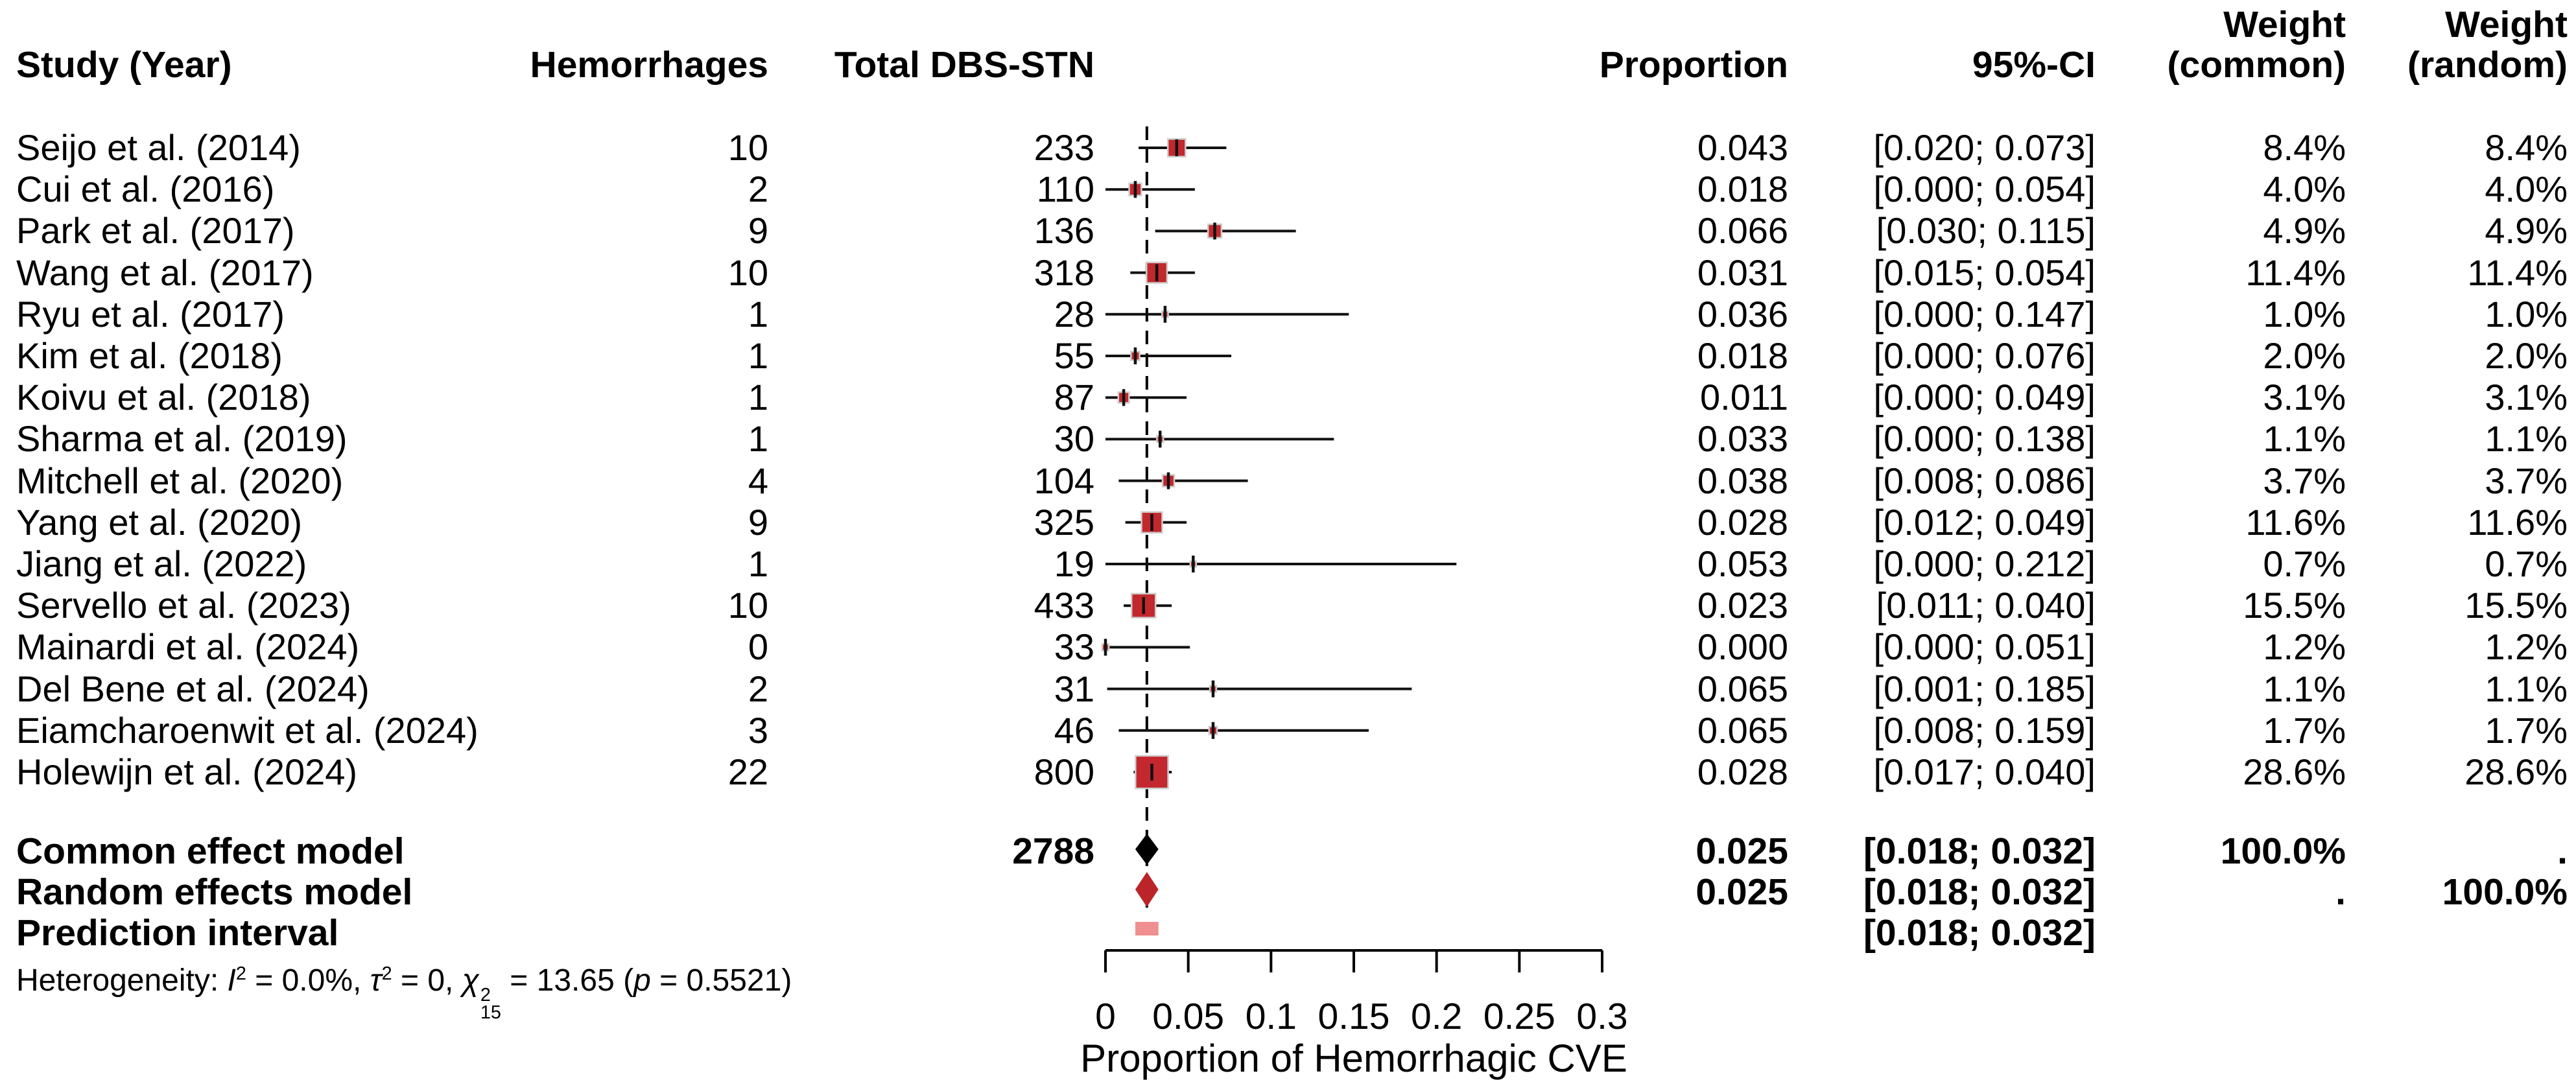 The width and height of the screenshot is (2576, 1082). What do you see at coordinates (1984, 147) in the screenshot?
I see `ci-value: [0.020; 0.073]` at bounding box center [1984, 147].